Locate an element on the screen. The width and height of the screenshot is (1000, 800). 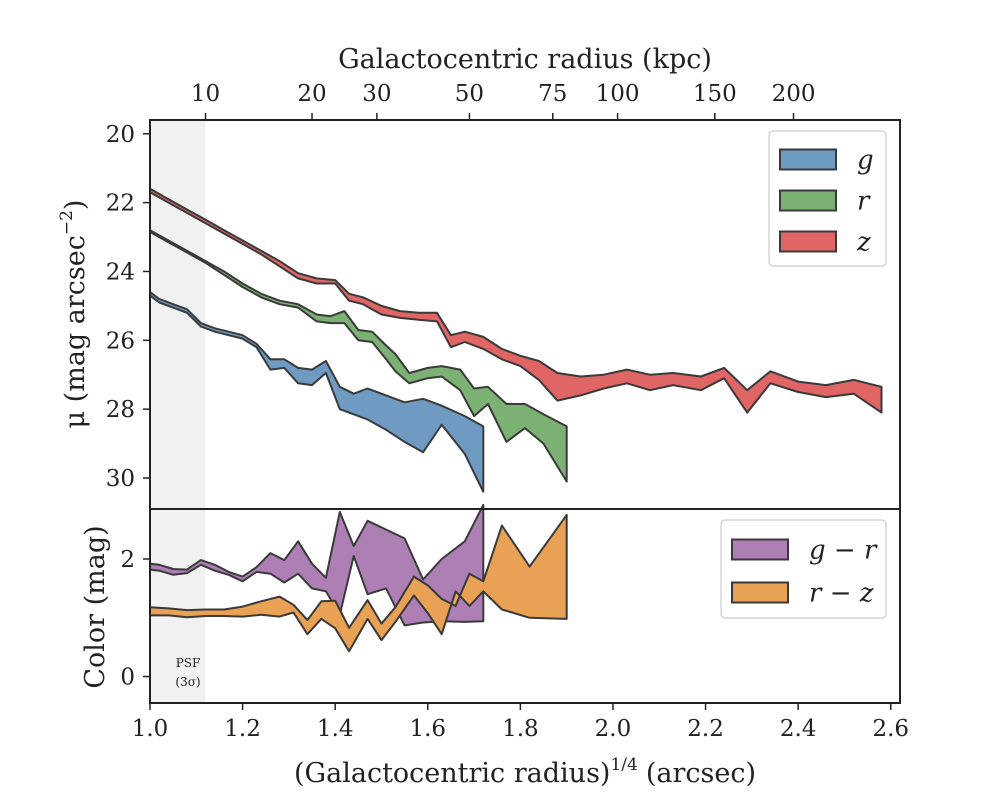
color-series is located at coordinates (358, 578).